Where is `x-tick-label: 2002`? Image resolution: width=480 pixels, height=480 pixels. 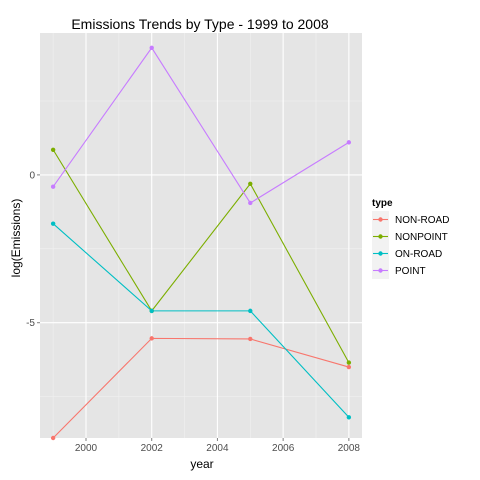 x-tick-label: 2002 is located at coordinates (152, 448).